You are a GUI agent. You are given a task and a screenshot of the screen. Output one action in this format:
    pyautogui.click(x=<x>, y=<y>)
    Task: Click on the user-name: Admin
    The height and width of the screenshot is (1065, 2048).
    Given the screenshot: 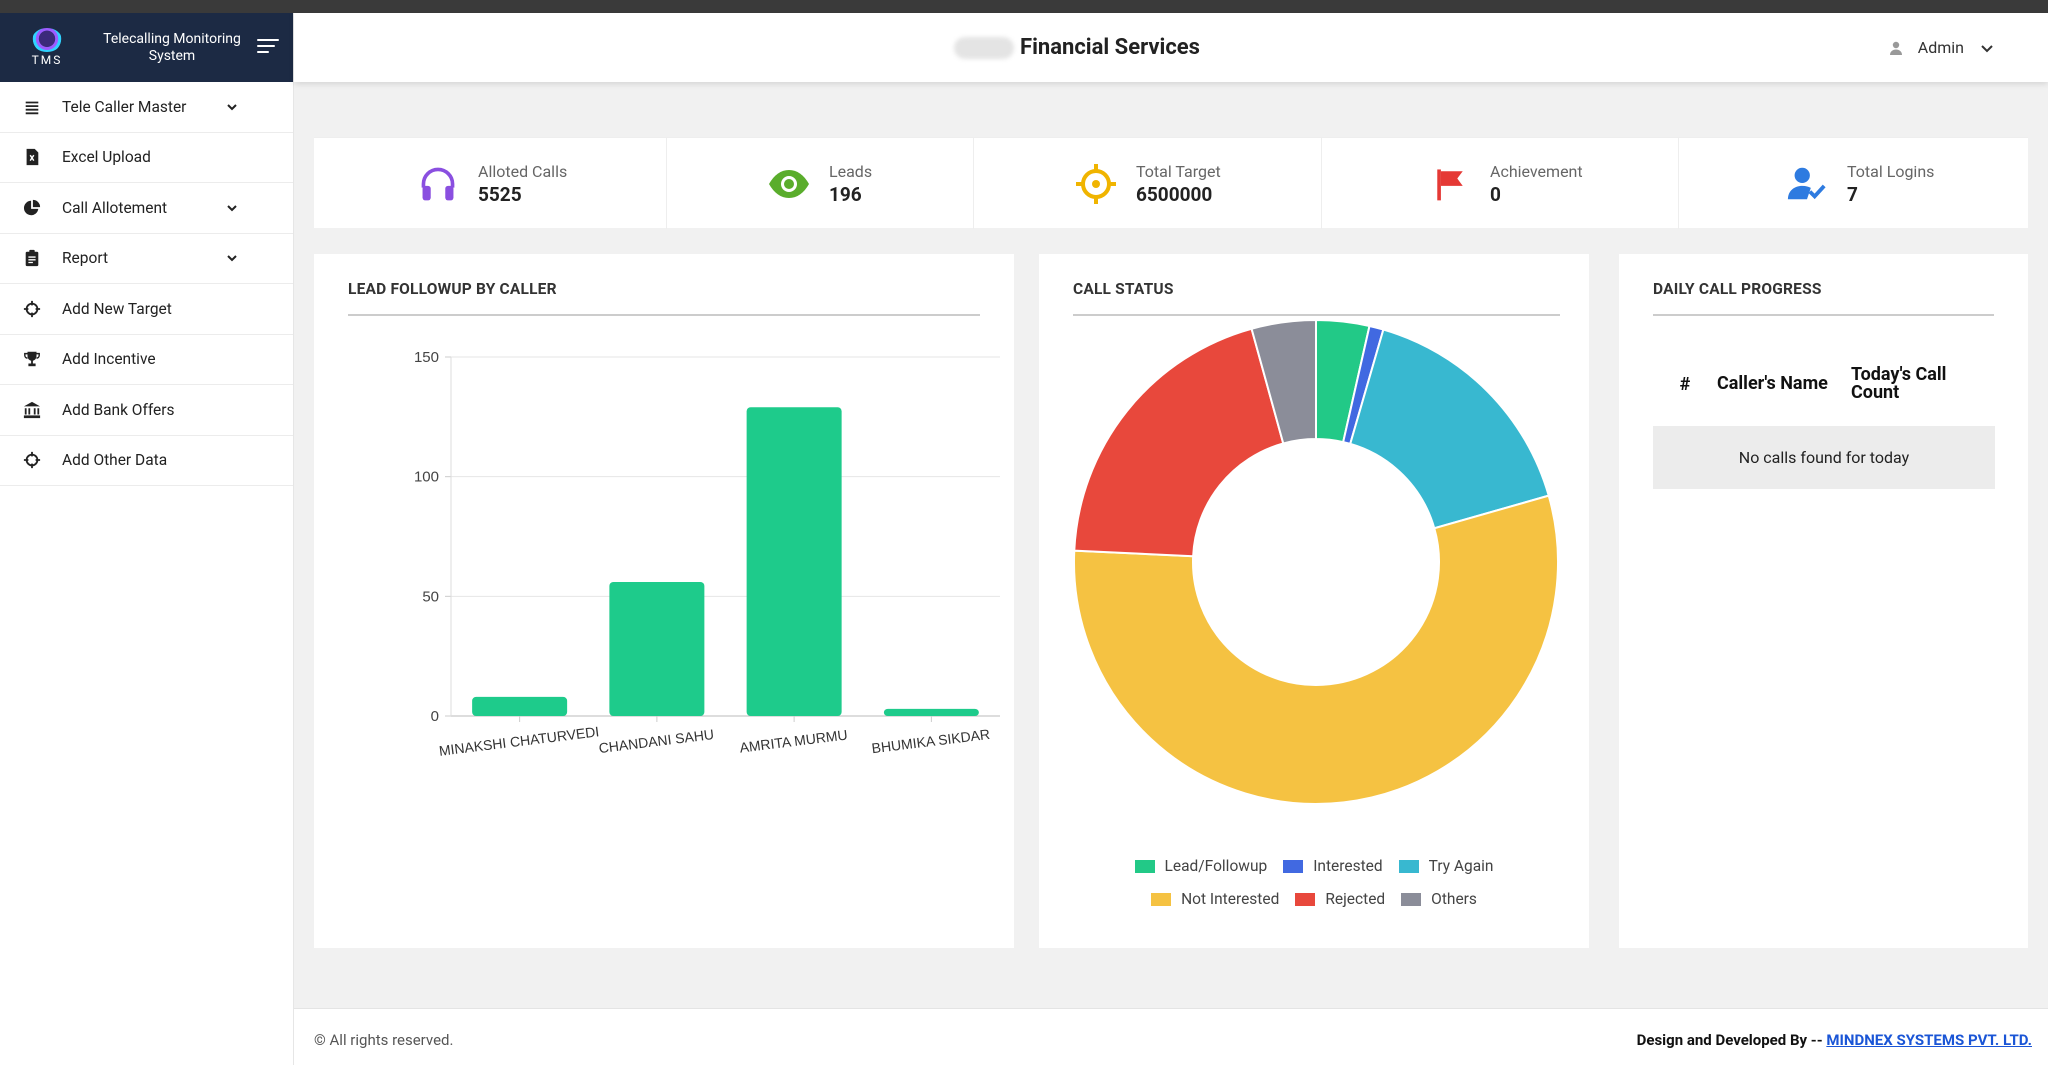 What is the action you would take?
    pyautogui.click(x=1940, y=47)
    